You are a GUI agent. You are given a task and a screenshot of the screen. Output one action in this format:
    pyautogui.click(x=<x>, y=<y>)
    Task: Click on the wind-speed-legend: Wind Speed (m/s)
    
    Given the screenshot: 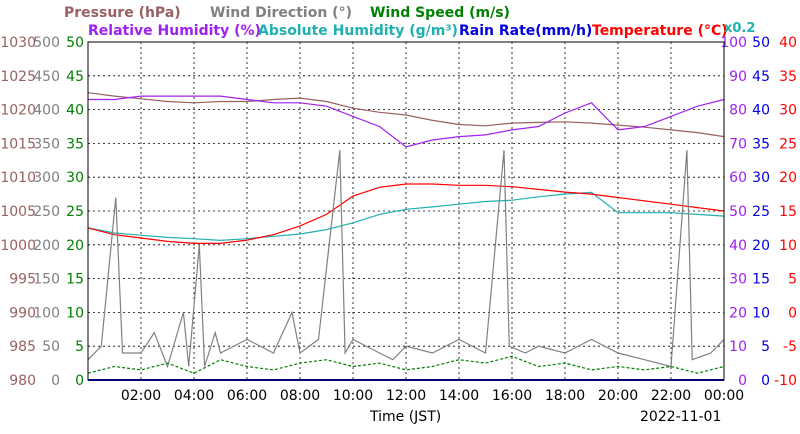 What is the action you would take?
    pyautogui.click(x=440, y=13)
    